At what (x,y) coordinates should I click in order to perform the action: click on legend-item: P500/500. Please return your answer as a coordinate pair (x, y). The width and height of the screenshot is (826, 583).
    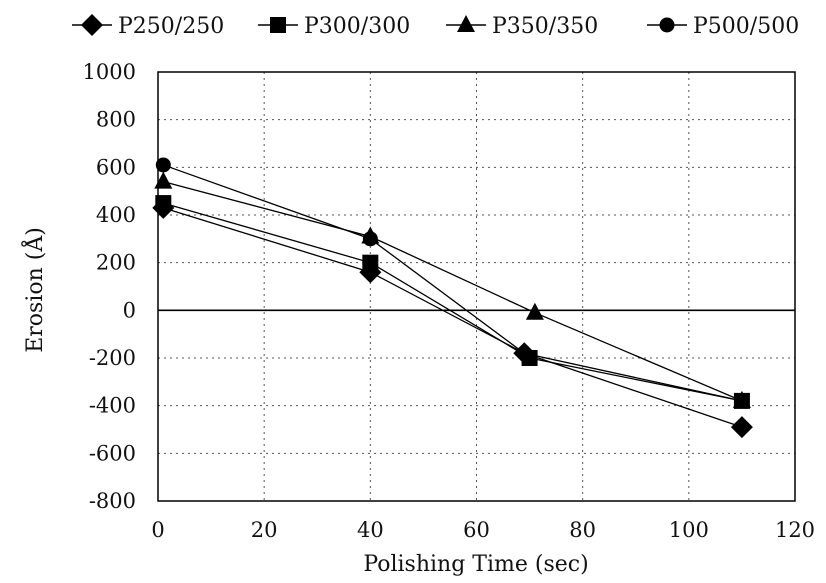
    Looking at the image, I should click on (723, 26).